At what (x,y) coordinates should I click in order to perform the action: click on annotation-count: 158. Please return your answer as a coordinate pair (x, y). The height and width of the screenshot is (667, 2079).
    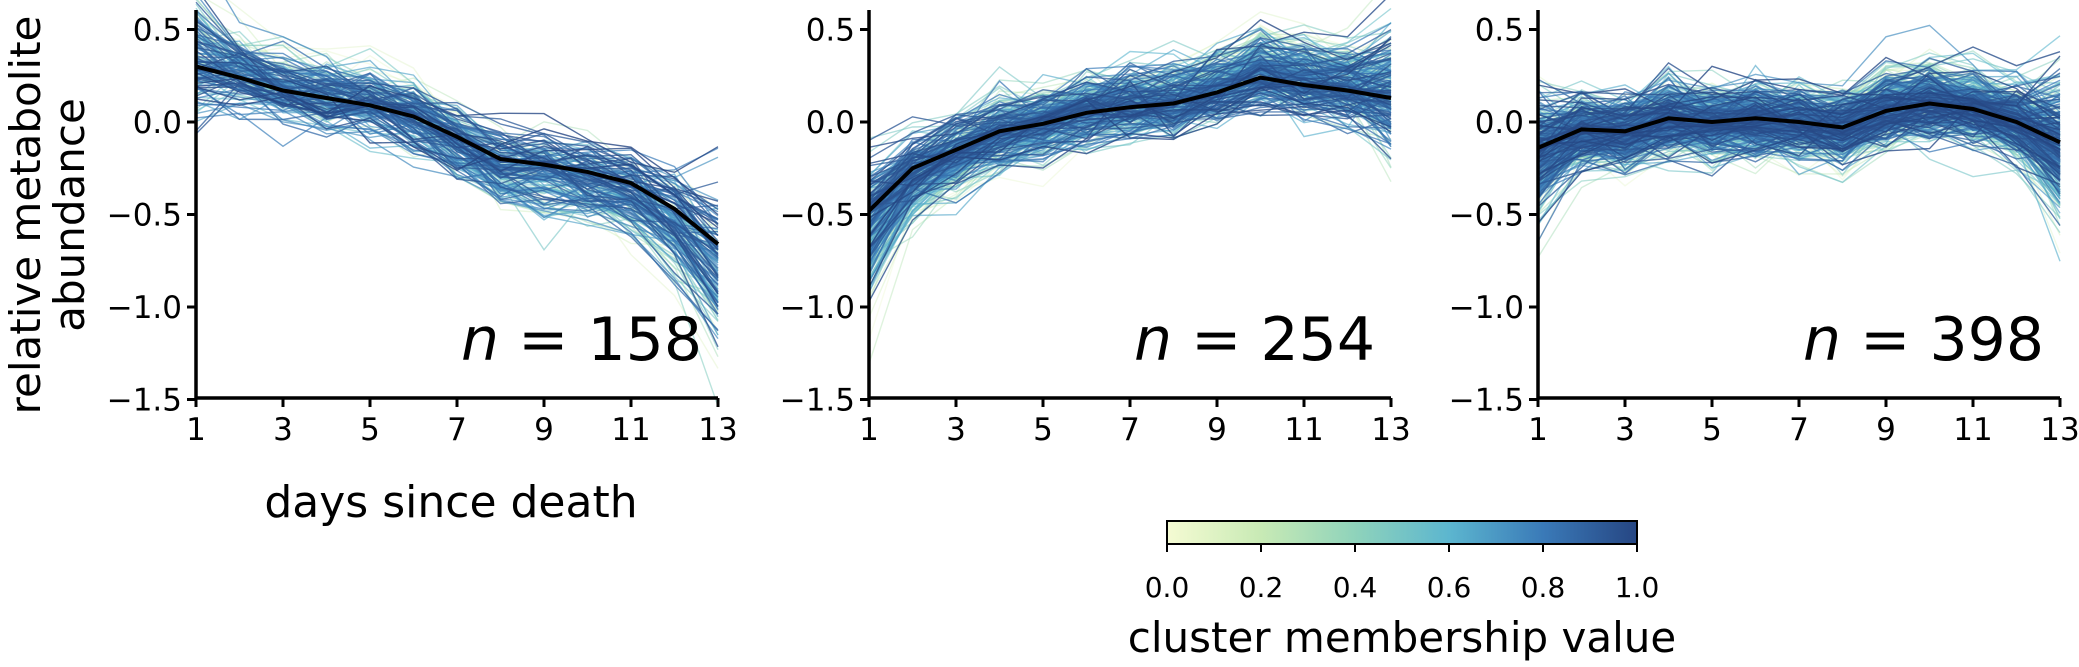
    Looking at the image, I should click on (644, 340).